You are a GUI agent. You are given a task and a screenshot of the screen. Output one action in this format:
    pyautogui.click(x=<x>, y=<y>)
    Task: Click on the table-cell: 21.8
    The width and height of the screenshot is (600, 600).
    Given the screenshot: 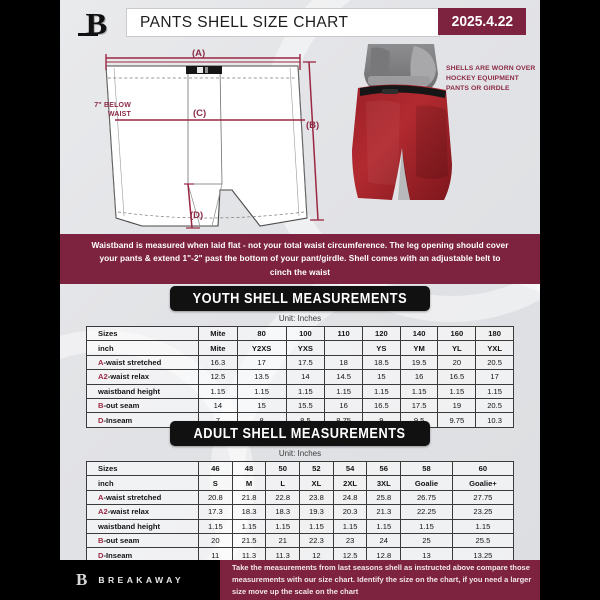 What is the action you would take?
    pyautogui.click(x=249, y=497)
    